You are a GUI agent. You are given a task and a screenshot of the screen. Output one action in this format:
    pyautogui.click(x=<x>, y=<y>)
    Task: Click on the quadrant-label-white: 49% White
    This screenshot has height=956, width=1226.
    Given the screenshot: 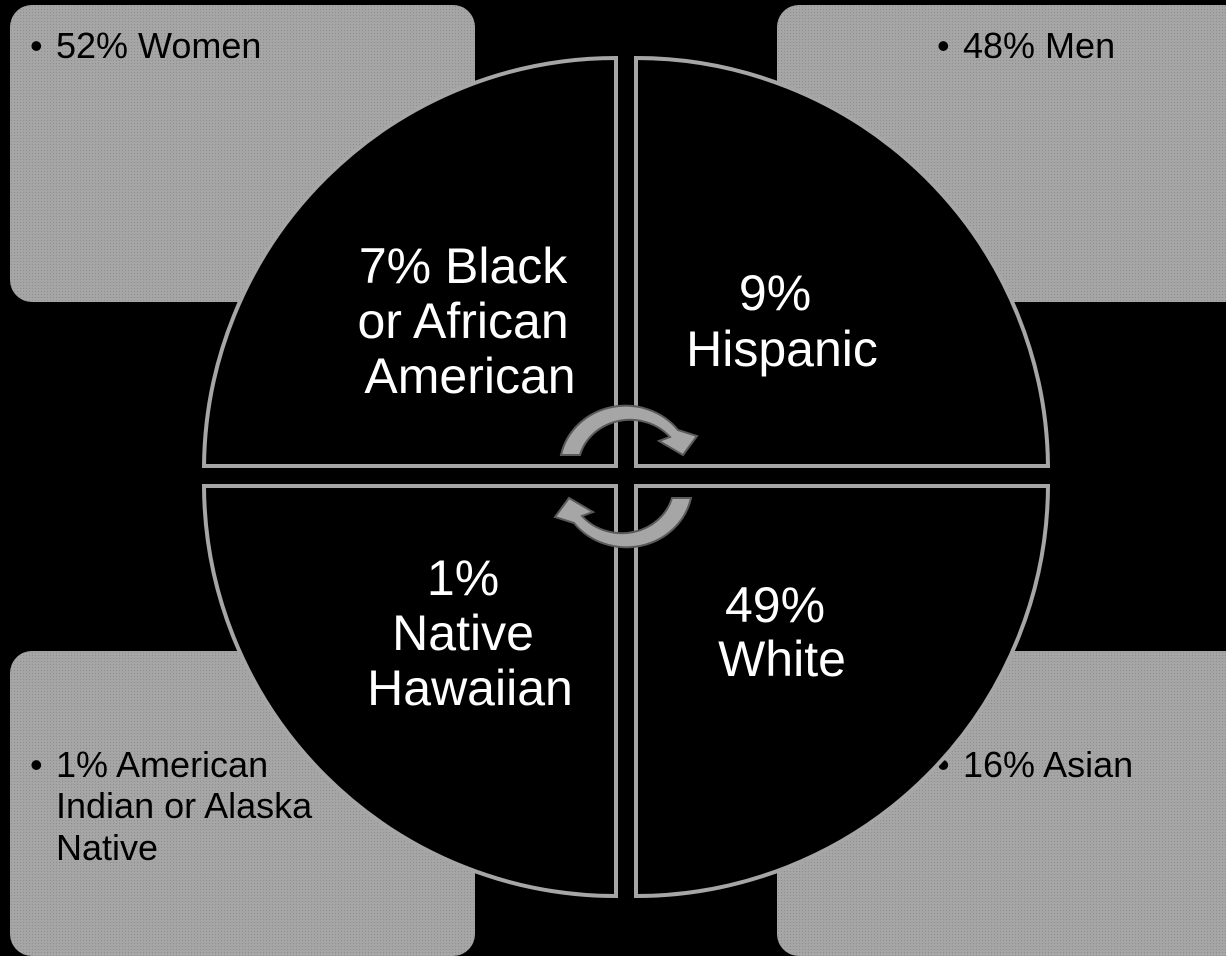 What is the action you would take?
    pyautogui.click(x=782, y=632)
    